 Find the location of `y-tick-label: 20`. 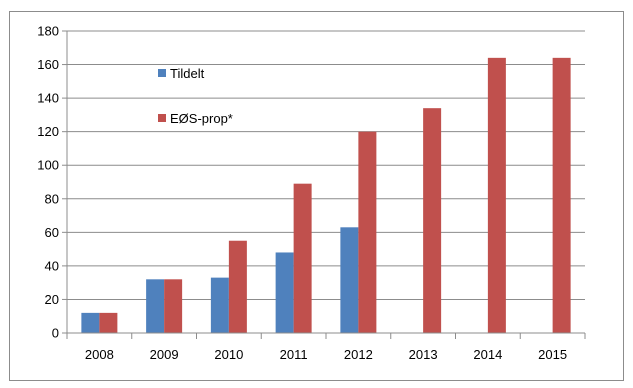

y-tick-label: 20 is located at coordinates (52, 299).